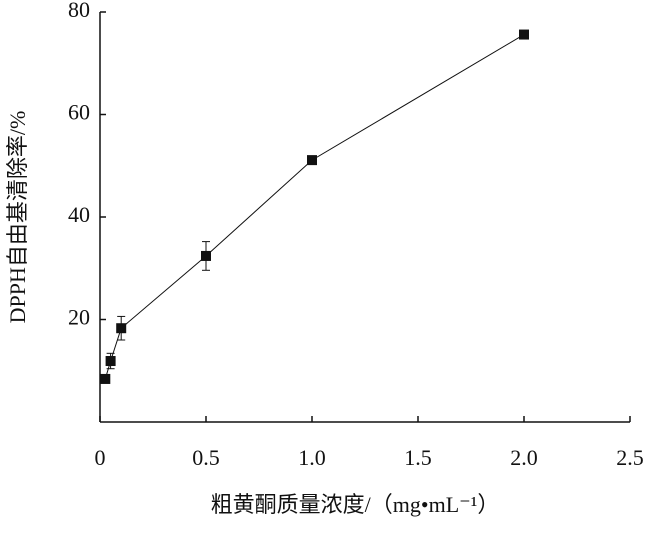 The width and height of the screenshot is (653, 535). What do you see at coordinates (79, 214) in the screenshot?
I see `y-tick-label: 40` at bounding box center [79, 214].